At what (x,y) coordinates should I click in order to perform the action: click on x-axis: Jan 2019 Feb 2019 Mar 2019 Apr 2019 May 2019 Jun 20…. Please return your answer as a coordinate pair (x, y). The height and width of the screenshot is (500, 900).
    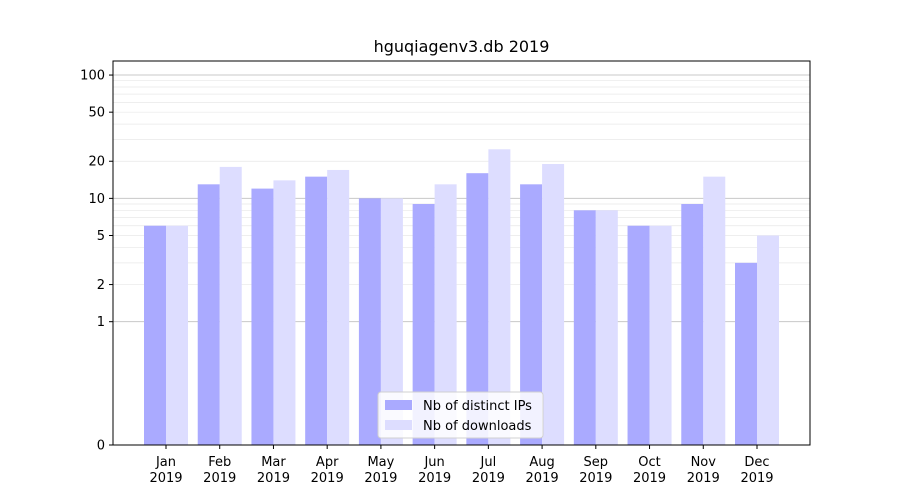
    Looking at the image, I should click on (461, 465).